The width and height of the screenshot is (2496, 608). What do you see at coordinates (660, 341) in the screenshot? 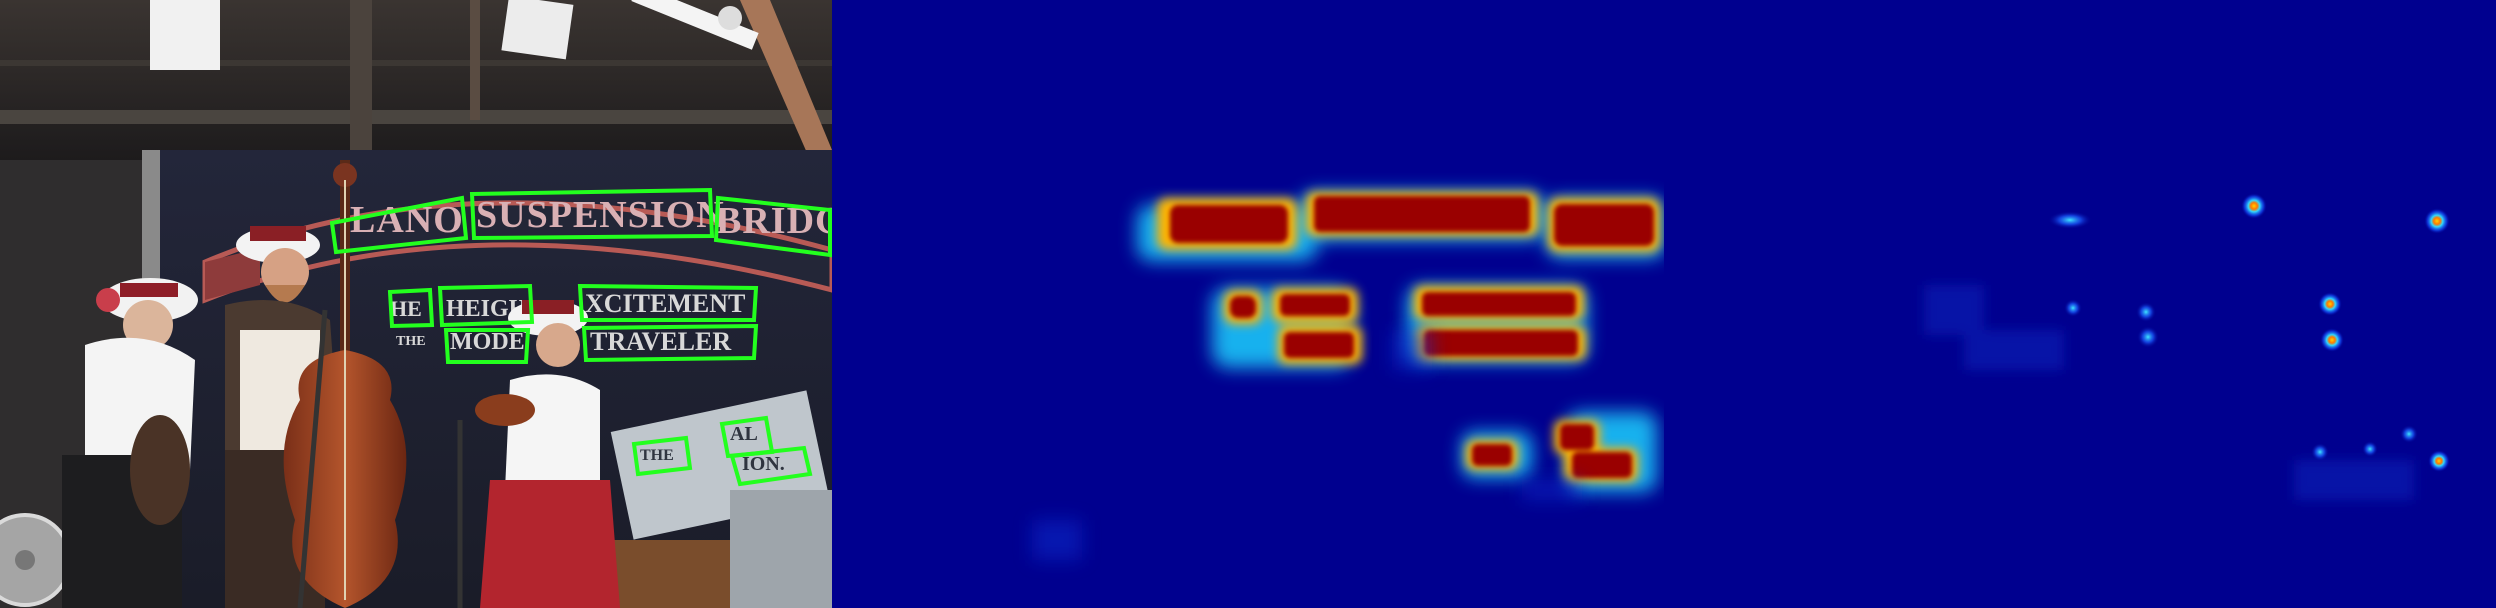
I see `sign-word-traveler: TRAVELER` at bounding box center [660, 341].